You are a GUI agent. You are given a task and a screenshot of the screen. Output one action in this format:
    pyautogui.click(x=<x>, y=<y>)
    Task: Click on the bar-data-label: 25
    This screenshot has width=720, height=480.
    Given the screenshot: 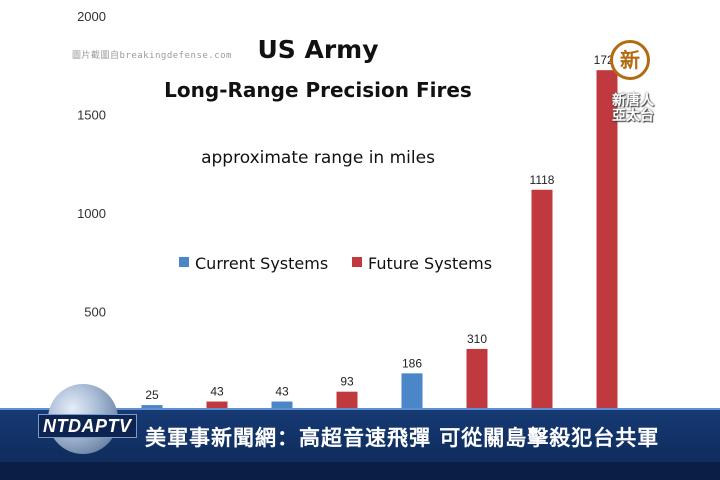 What is the action you would take?
    pyautogui.click(x=152, y=395)
    